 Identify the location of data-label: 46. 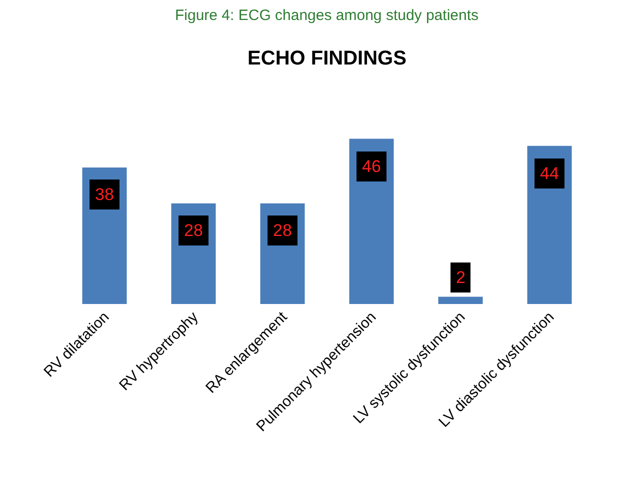
(371, 166).